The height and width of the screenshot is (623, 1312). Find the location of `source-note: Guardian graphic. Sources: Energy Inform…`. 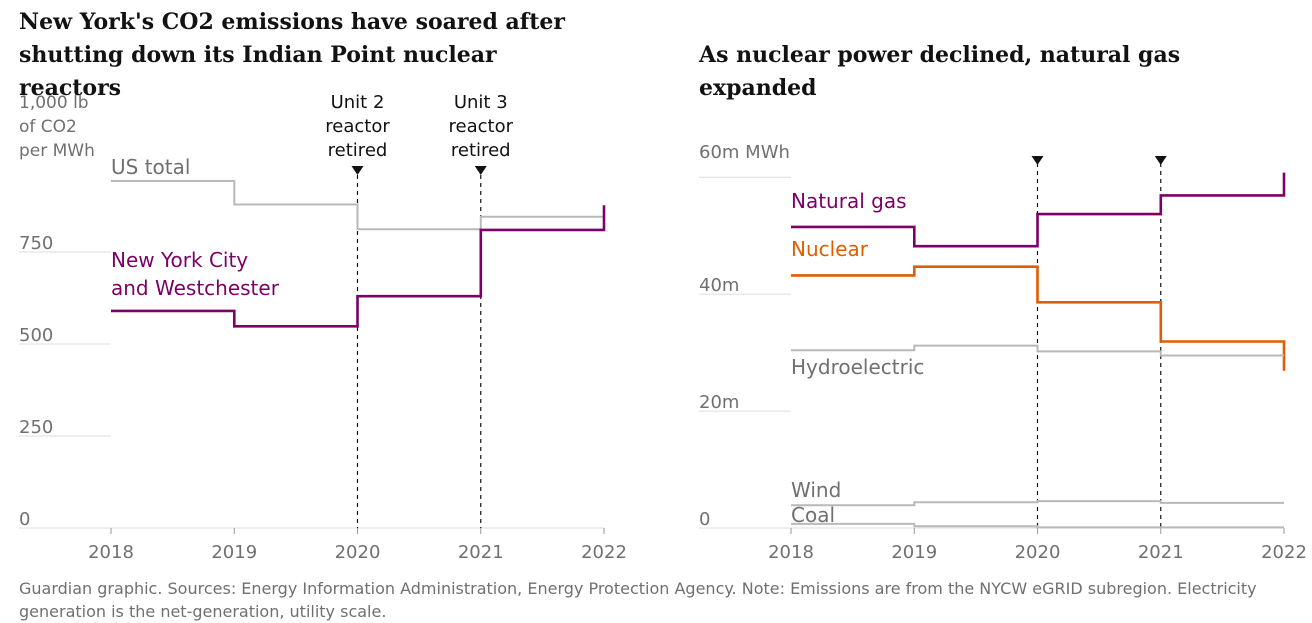

source-note: Guardian graphic. Sources: Energy Inform… is located at coordinates (638, 600).